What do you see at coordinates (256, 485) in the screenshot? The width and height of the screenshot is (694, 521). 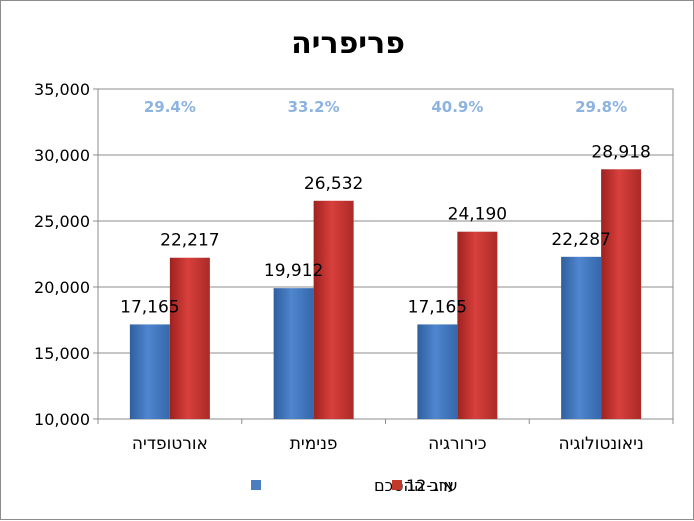 I see `legend-swatch-before-agreement` at bounding box center [256, 485].